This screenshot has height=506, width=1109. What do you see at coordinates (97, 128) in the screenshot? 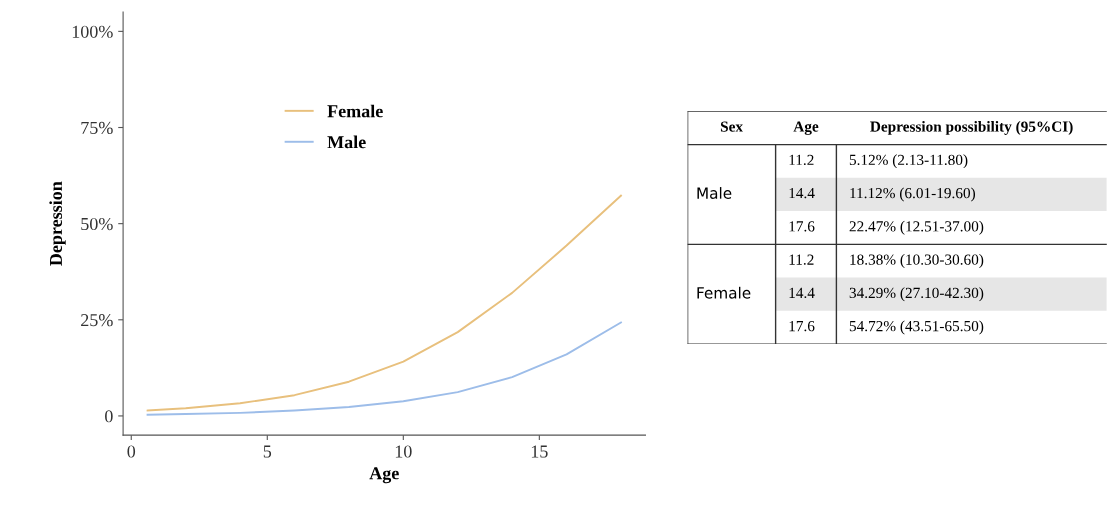
I see `y-tick-label: 75%` at bounding box center [97, 128].